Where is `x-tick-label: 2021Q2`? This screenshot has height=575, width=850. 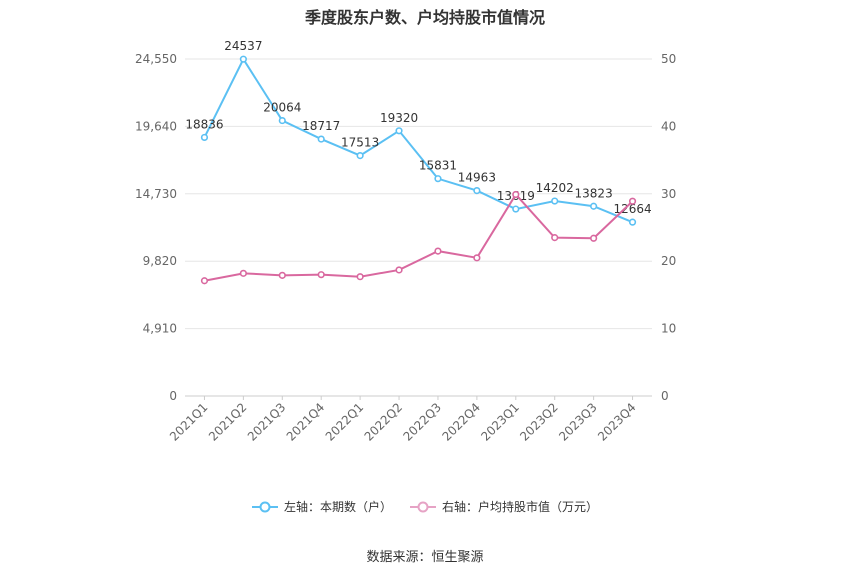 x-tick-label: 2021Q2 is located at coordinates (228, 422).